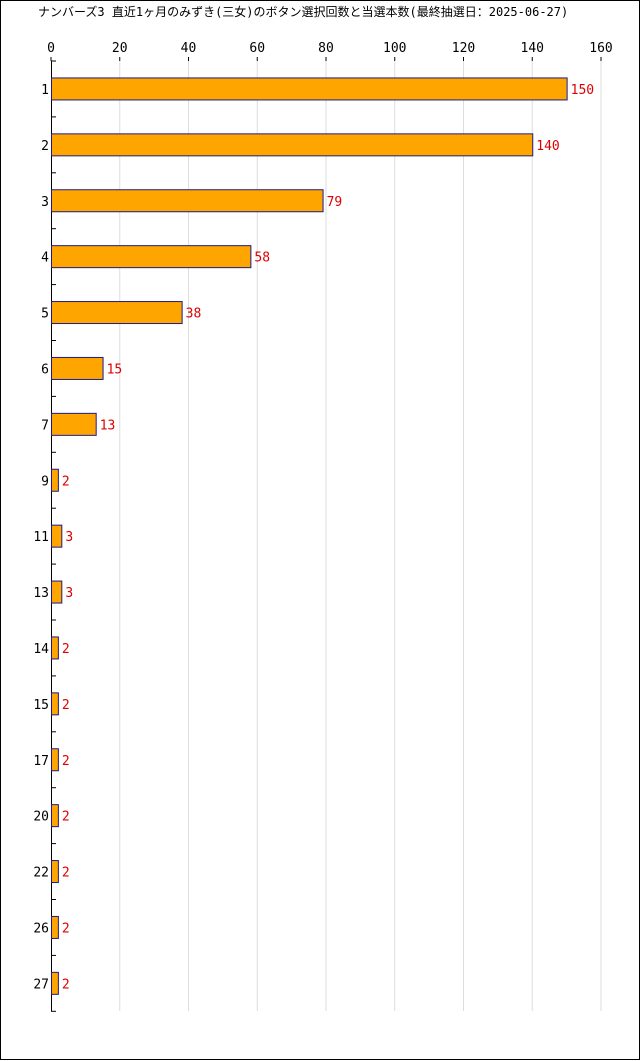 The image size is (640, 1061). I want to click on x-tick-label-80: 80, so click(326, 48).